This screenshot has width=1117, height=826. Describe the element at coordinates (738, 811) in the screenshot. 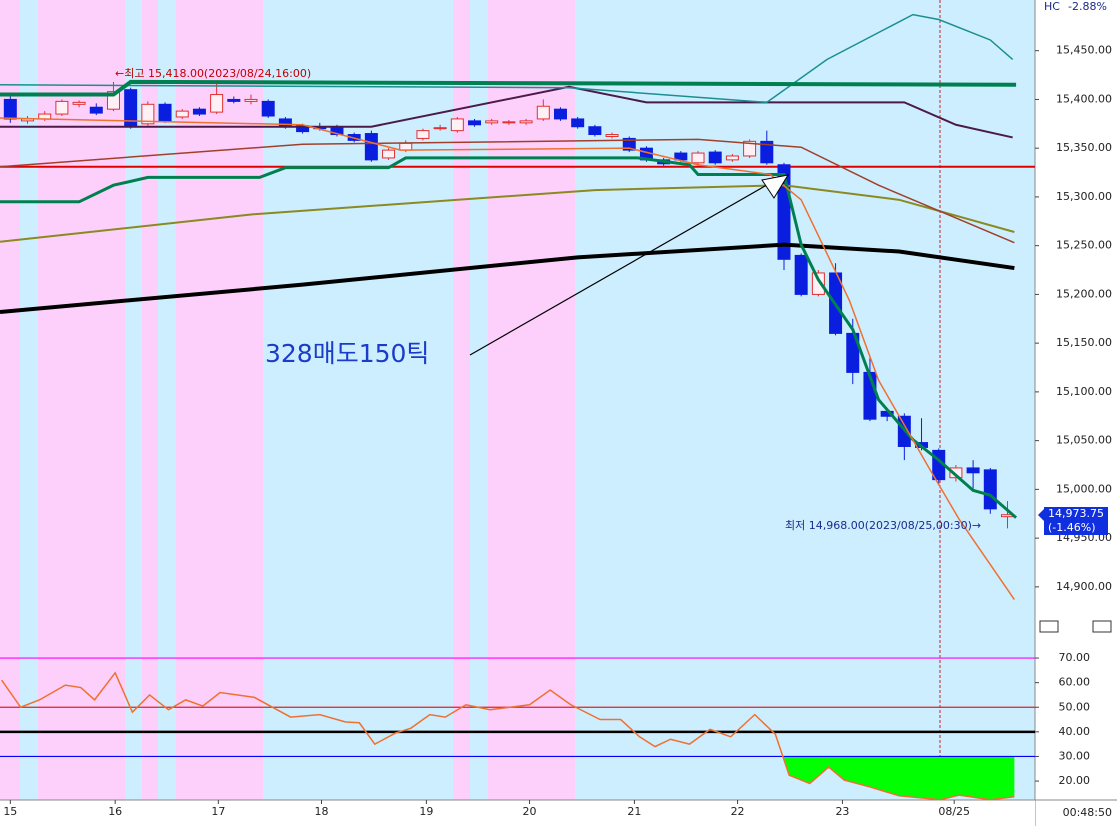

I see `x-tick-label: 22` at that location.